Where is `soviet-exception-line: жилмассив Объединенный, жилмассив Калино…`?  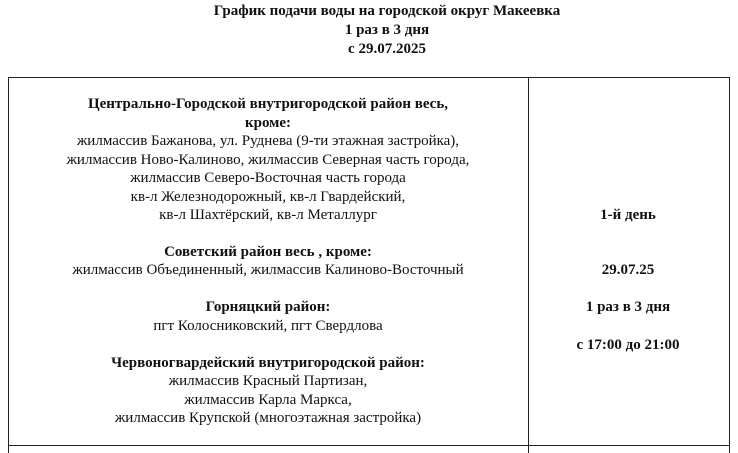
soviet-exception-line: жилмассив Объединенный, жилмассив Калино… is located at coordinates (268, 270).